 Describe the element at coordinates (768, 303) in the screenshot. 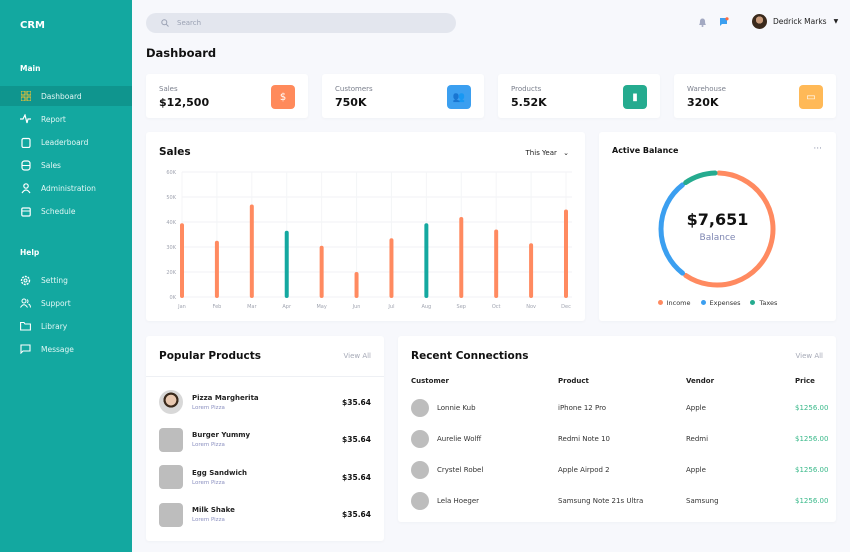

I see `legend-label: Taxes` at that location.